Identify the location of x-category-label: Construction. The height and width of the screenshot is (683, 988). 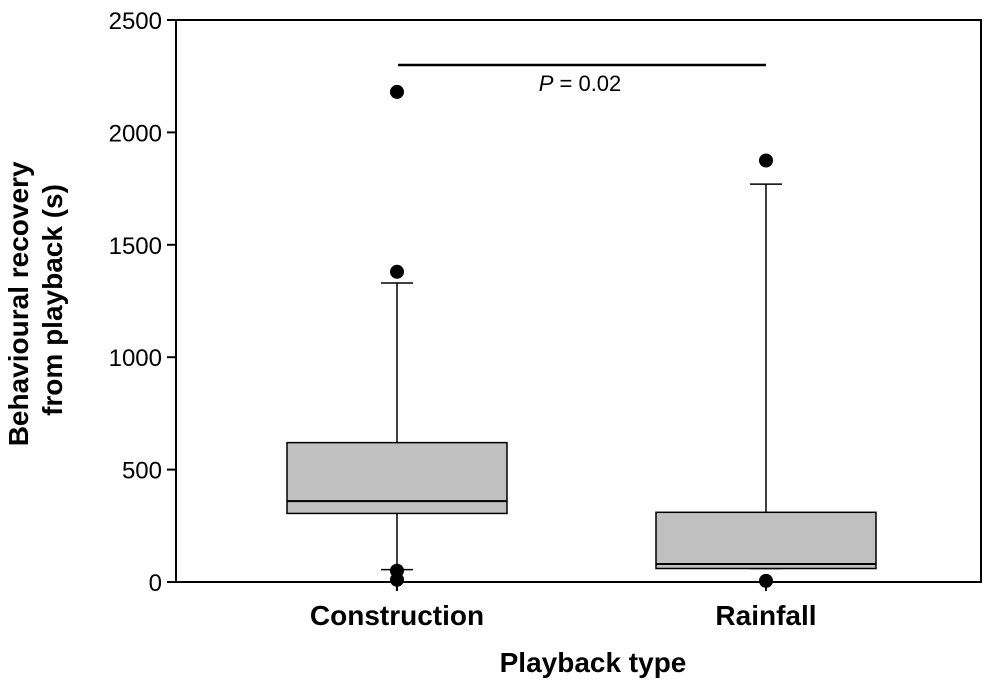
(397, 615).